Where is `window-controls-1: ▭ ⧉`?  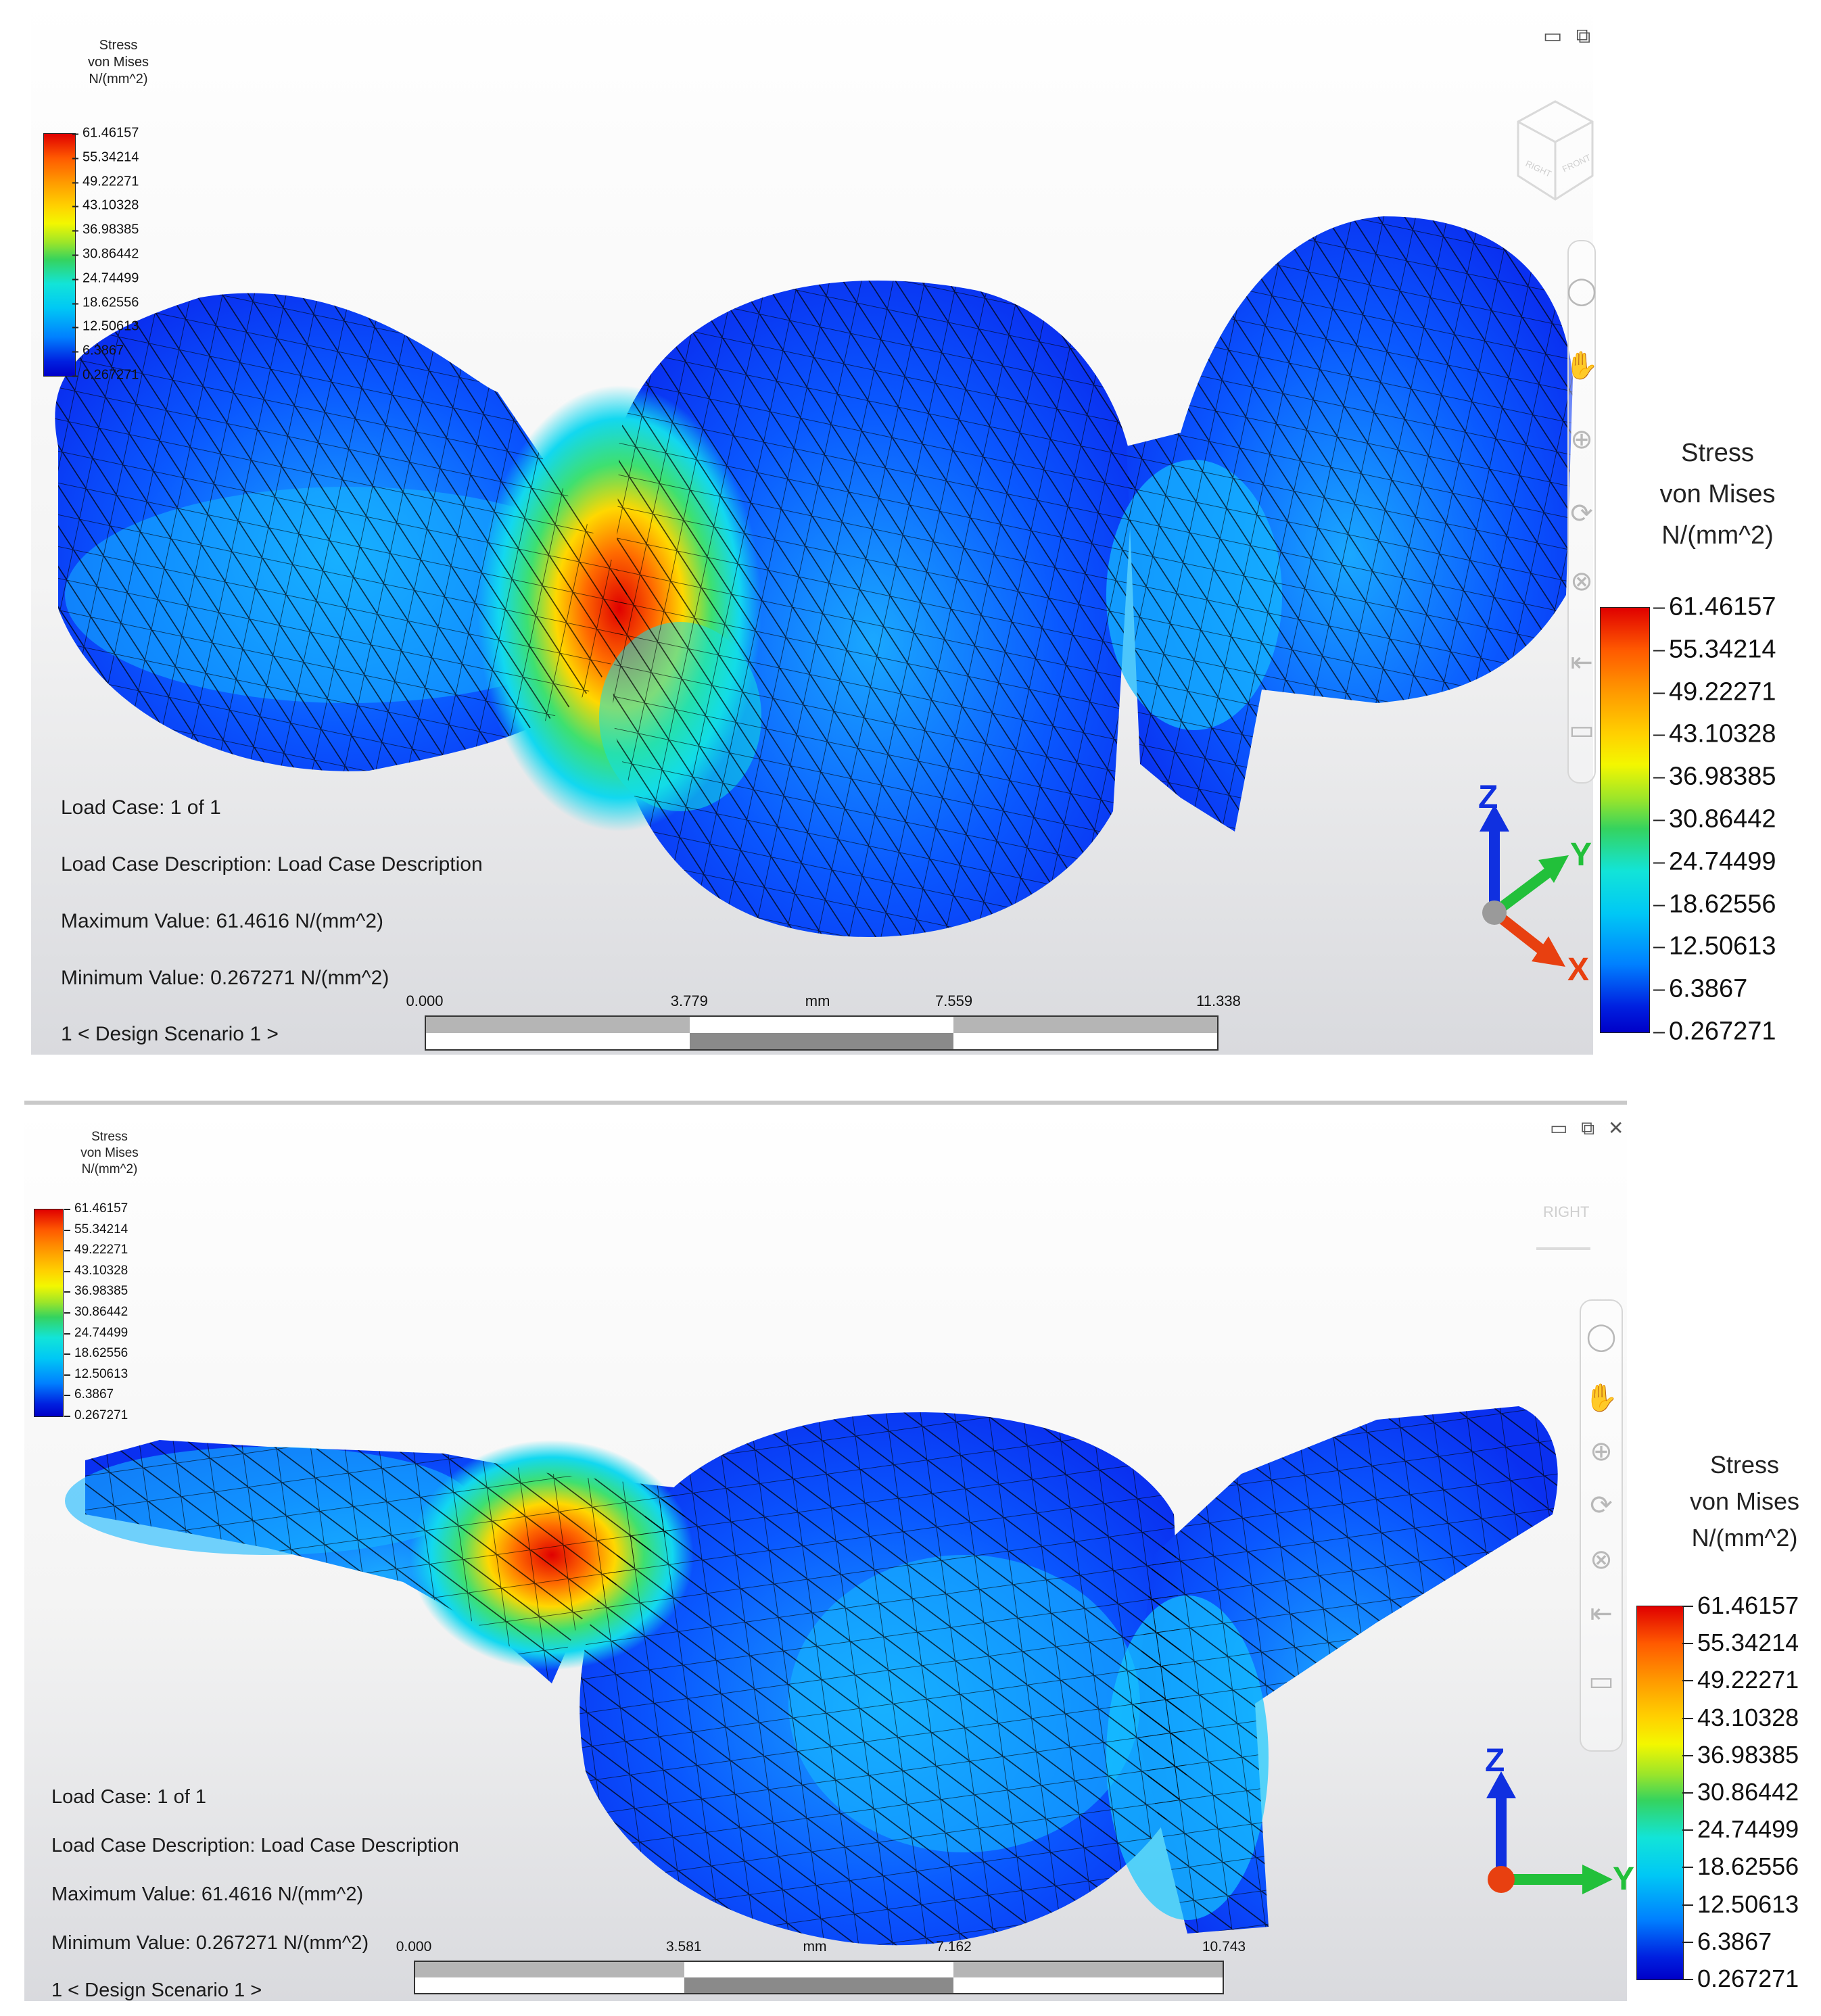
window-controls-1: ▭ ⧉ is located at coordinates (1562, 36).